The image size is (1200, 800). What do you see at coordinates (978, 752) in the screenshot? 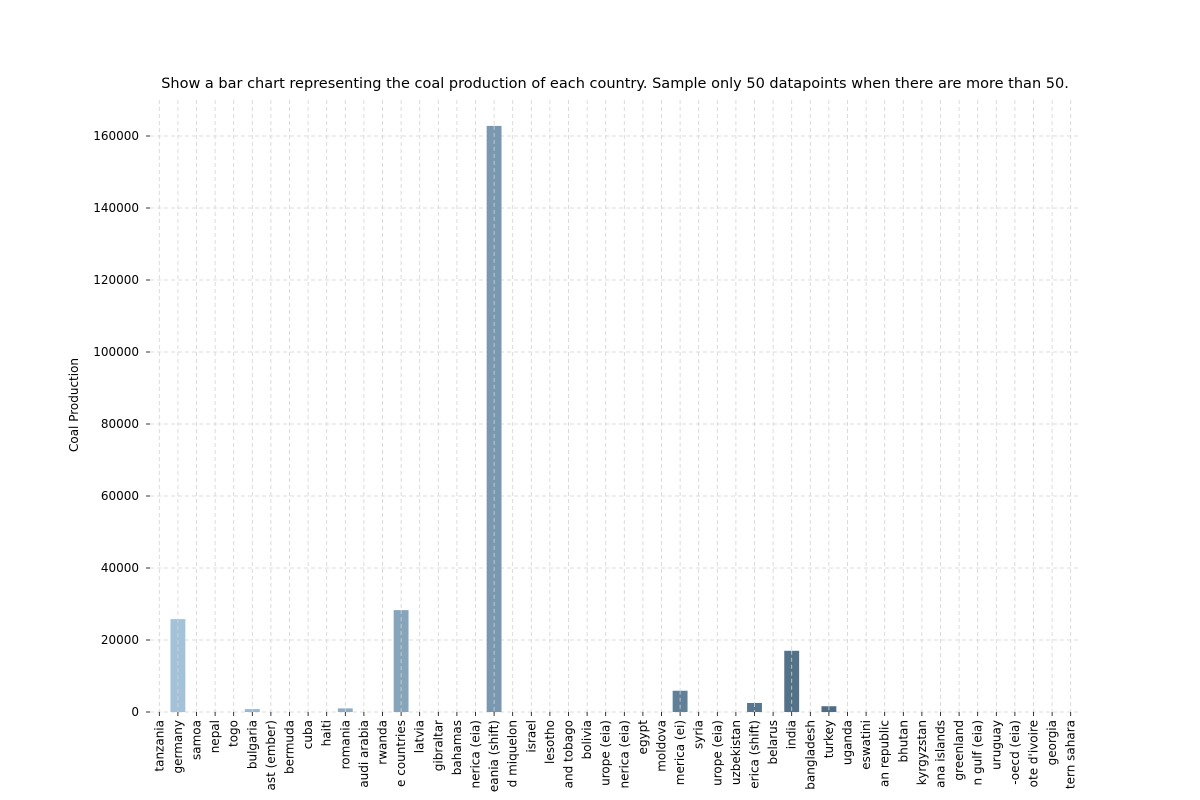
I see `x-tick-label: n gulf (eia)` at bounding box center [978, 752].